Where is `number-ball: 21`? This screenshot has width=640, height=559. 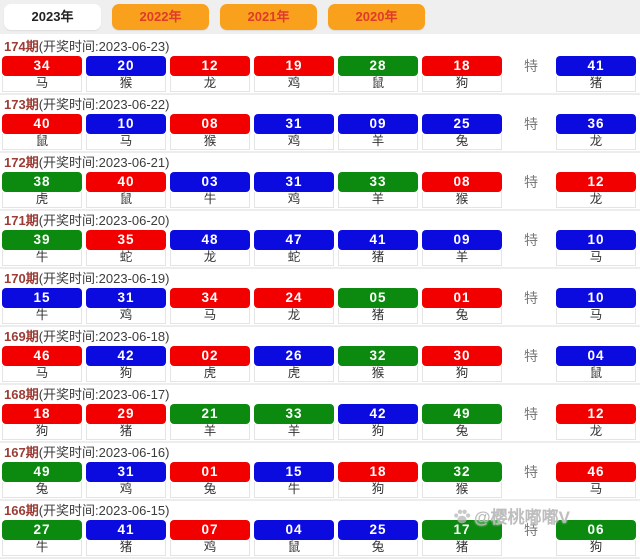
number-ball: 21 is located at coordinates (210, 414).